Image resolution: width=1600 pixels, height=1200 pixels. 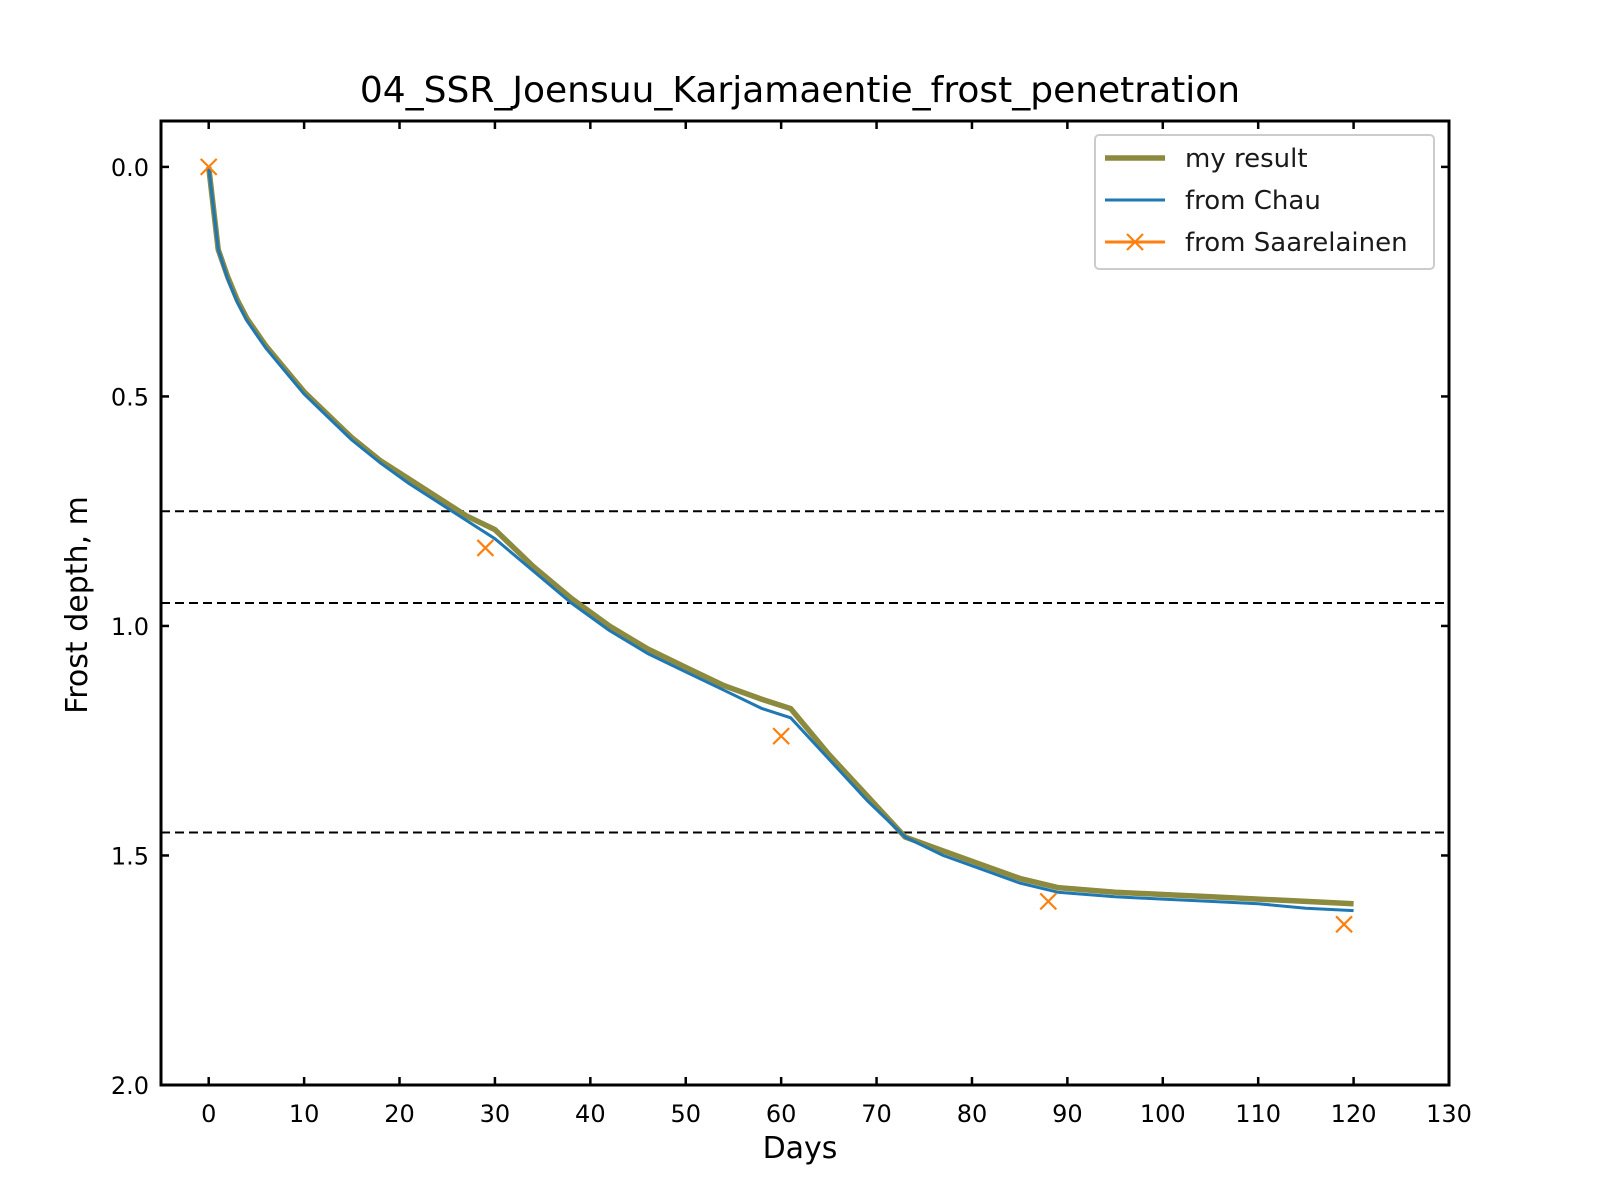 What do you see at coordinates (1449, 1114) in the screenshot?
I see `x-tick-label: 130` at bounding box center [1449, 1114].